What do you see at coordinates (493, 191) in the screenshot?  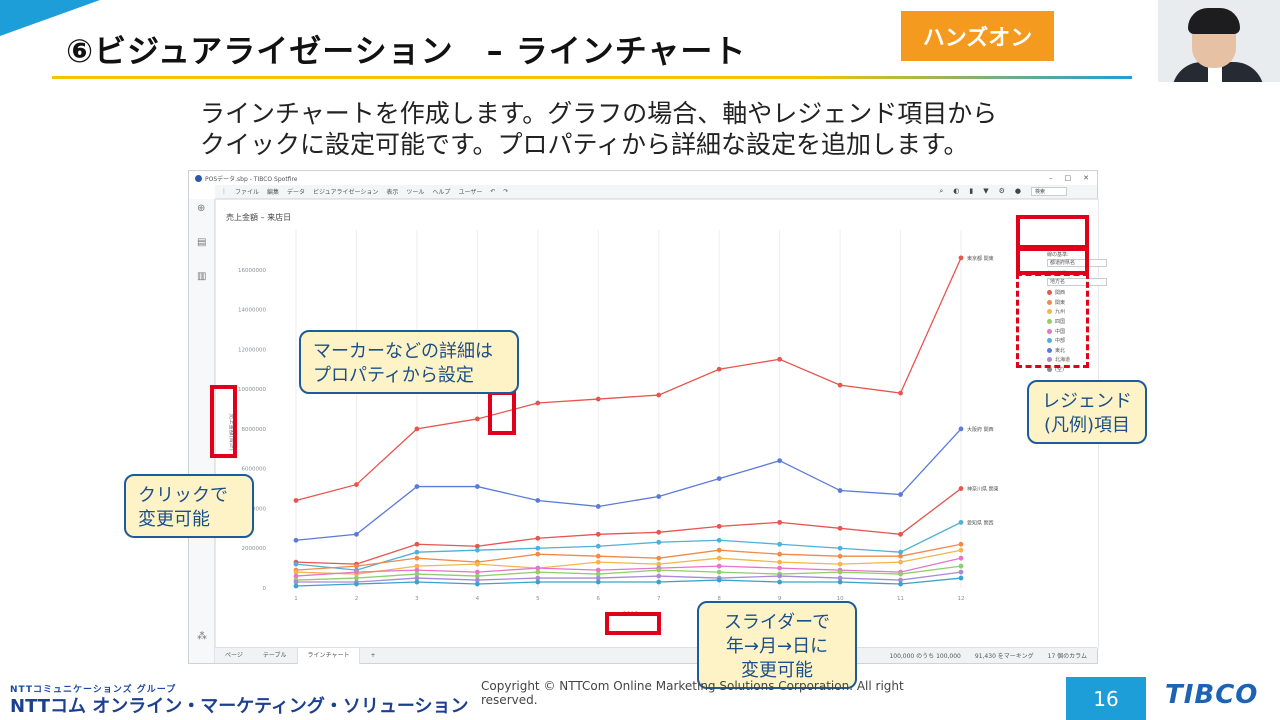 I see `undo-icon: ↶` at bounding box center [493, 191].